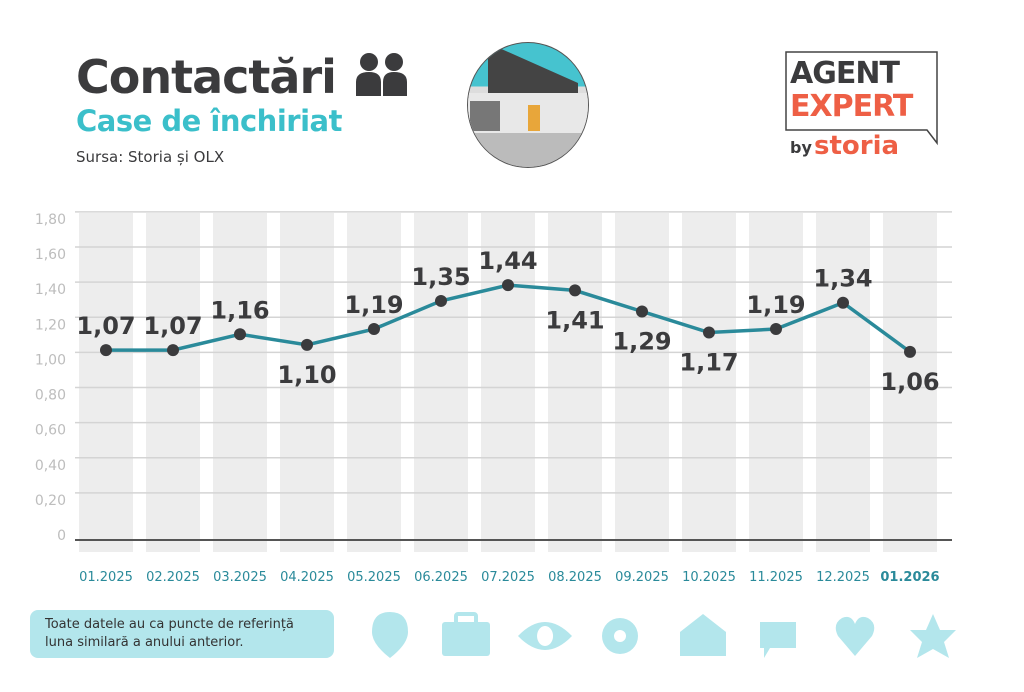 The height and width of the screenshot is (692, 1024). I want to click on y-tick-label: 0,80, so click(50, 396).